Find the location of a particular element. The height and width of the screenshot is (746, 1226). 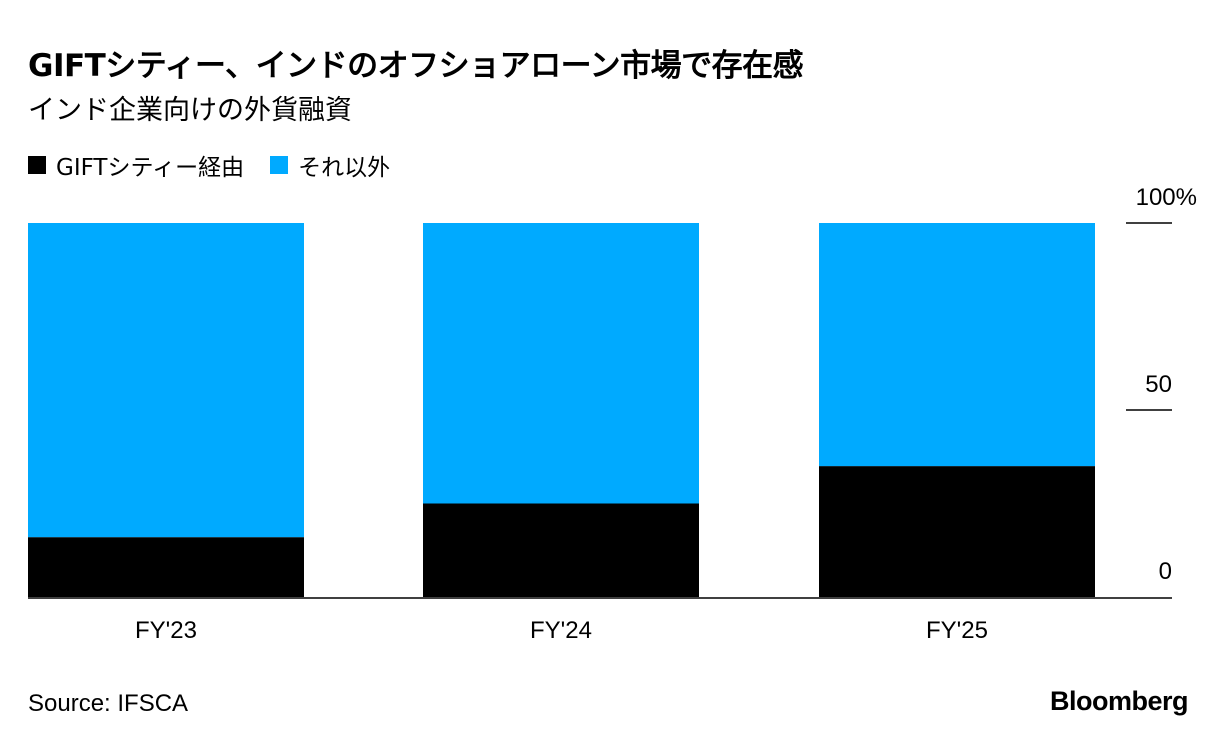

x-tick-label: FY'23 is located at coordinates (166, 630).